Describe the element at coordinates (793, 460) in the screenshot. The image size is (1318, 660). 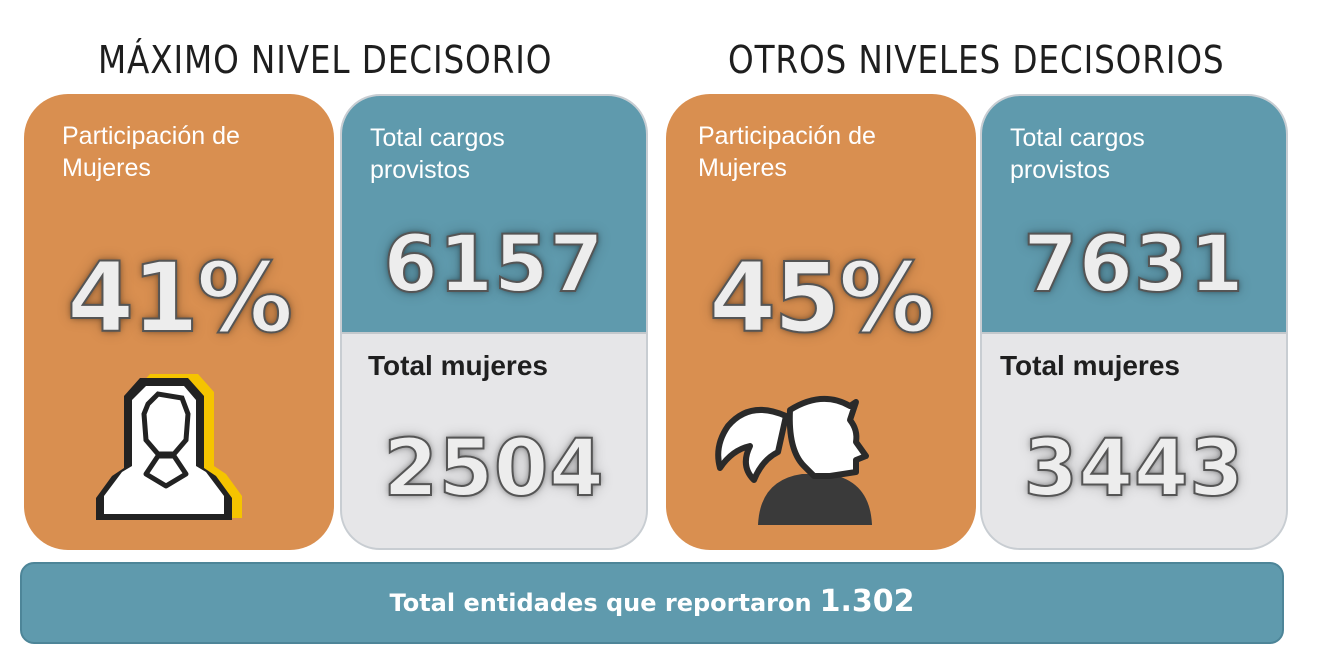
I see `woman-ponytail-icon` at that location.